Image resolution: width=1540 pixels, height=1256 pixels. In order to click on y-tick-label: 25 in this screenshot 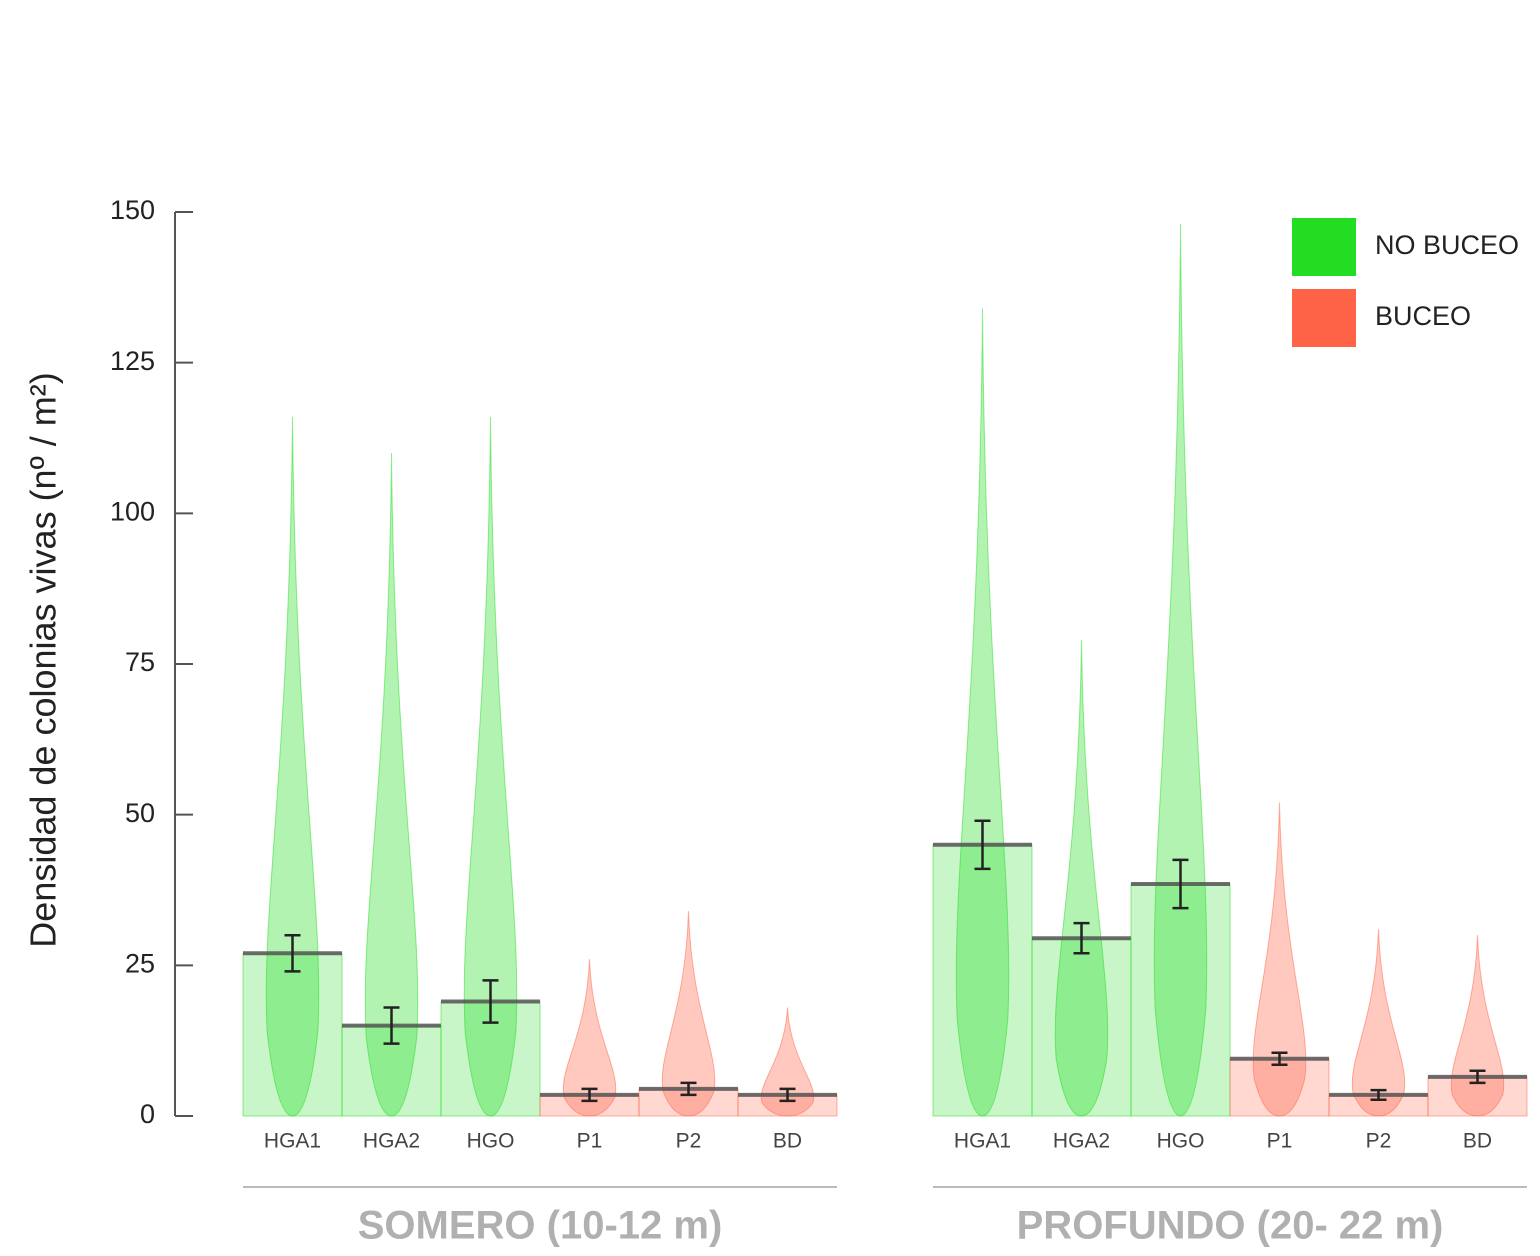, I will do `click(140, 963)`.